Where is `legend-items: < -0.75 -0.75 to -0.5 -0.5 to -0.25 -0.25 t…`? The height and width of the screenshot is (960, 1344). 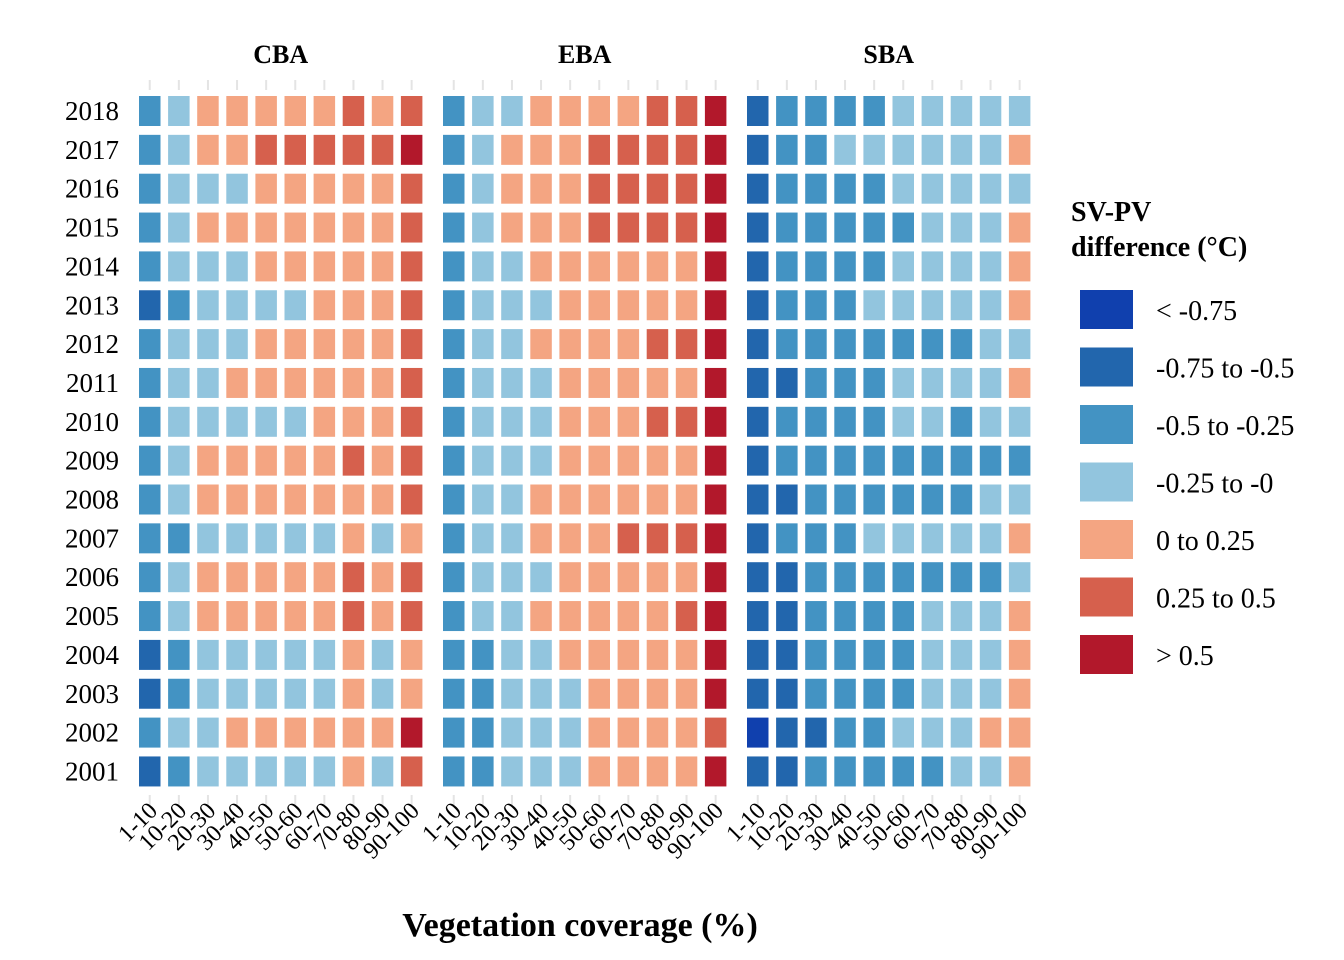 legend-items: < -0.75 -0.75 to -0.5 -0.5 to -0.25 -0.25 t… is located at coordinates (1187, 482).